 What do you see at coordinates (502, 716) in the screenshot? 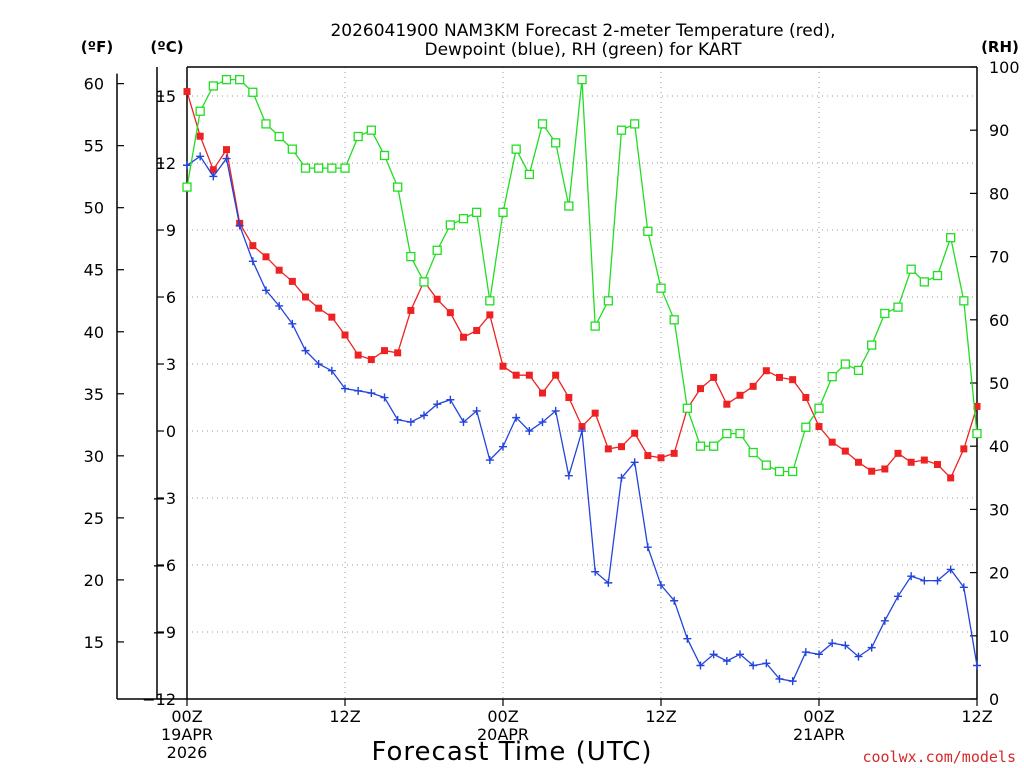
I see `x-tick-label: 00Z` at bounding box center [502, 716].